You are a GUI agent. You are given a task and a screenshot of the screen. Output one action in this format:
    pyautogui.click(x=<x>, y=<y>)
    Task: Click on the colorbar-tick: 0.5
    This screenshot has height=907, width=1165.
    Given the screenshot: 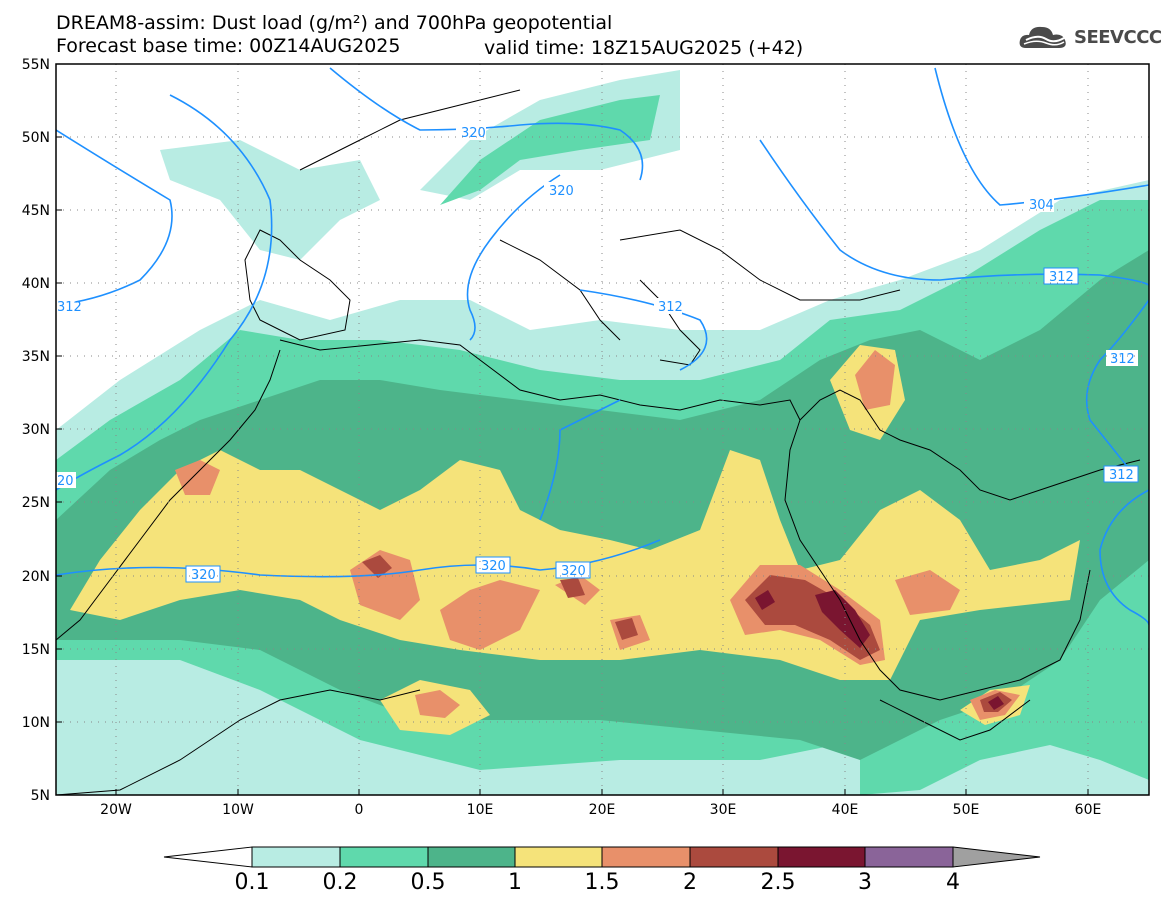 What is the action you would take?
    pyautogui.click(x=428, y=882)
    